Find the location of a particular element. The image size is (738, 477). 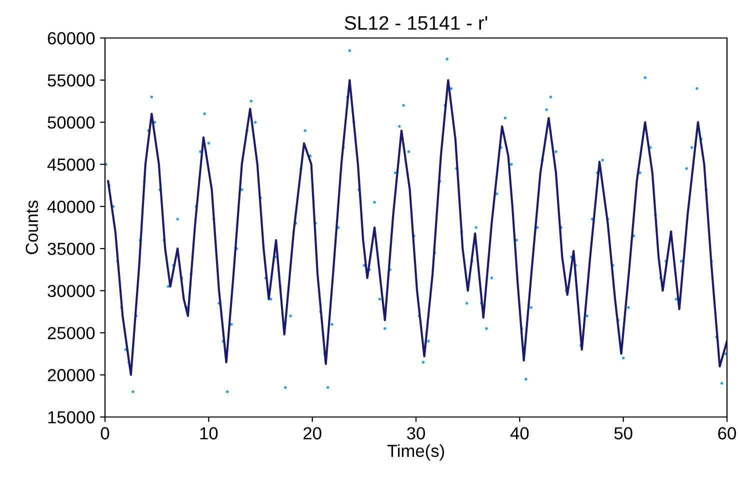

x-tick-label: 50 is located at coordinates (623, 433).